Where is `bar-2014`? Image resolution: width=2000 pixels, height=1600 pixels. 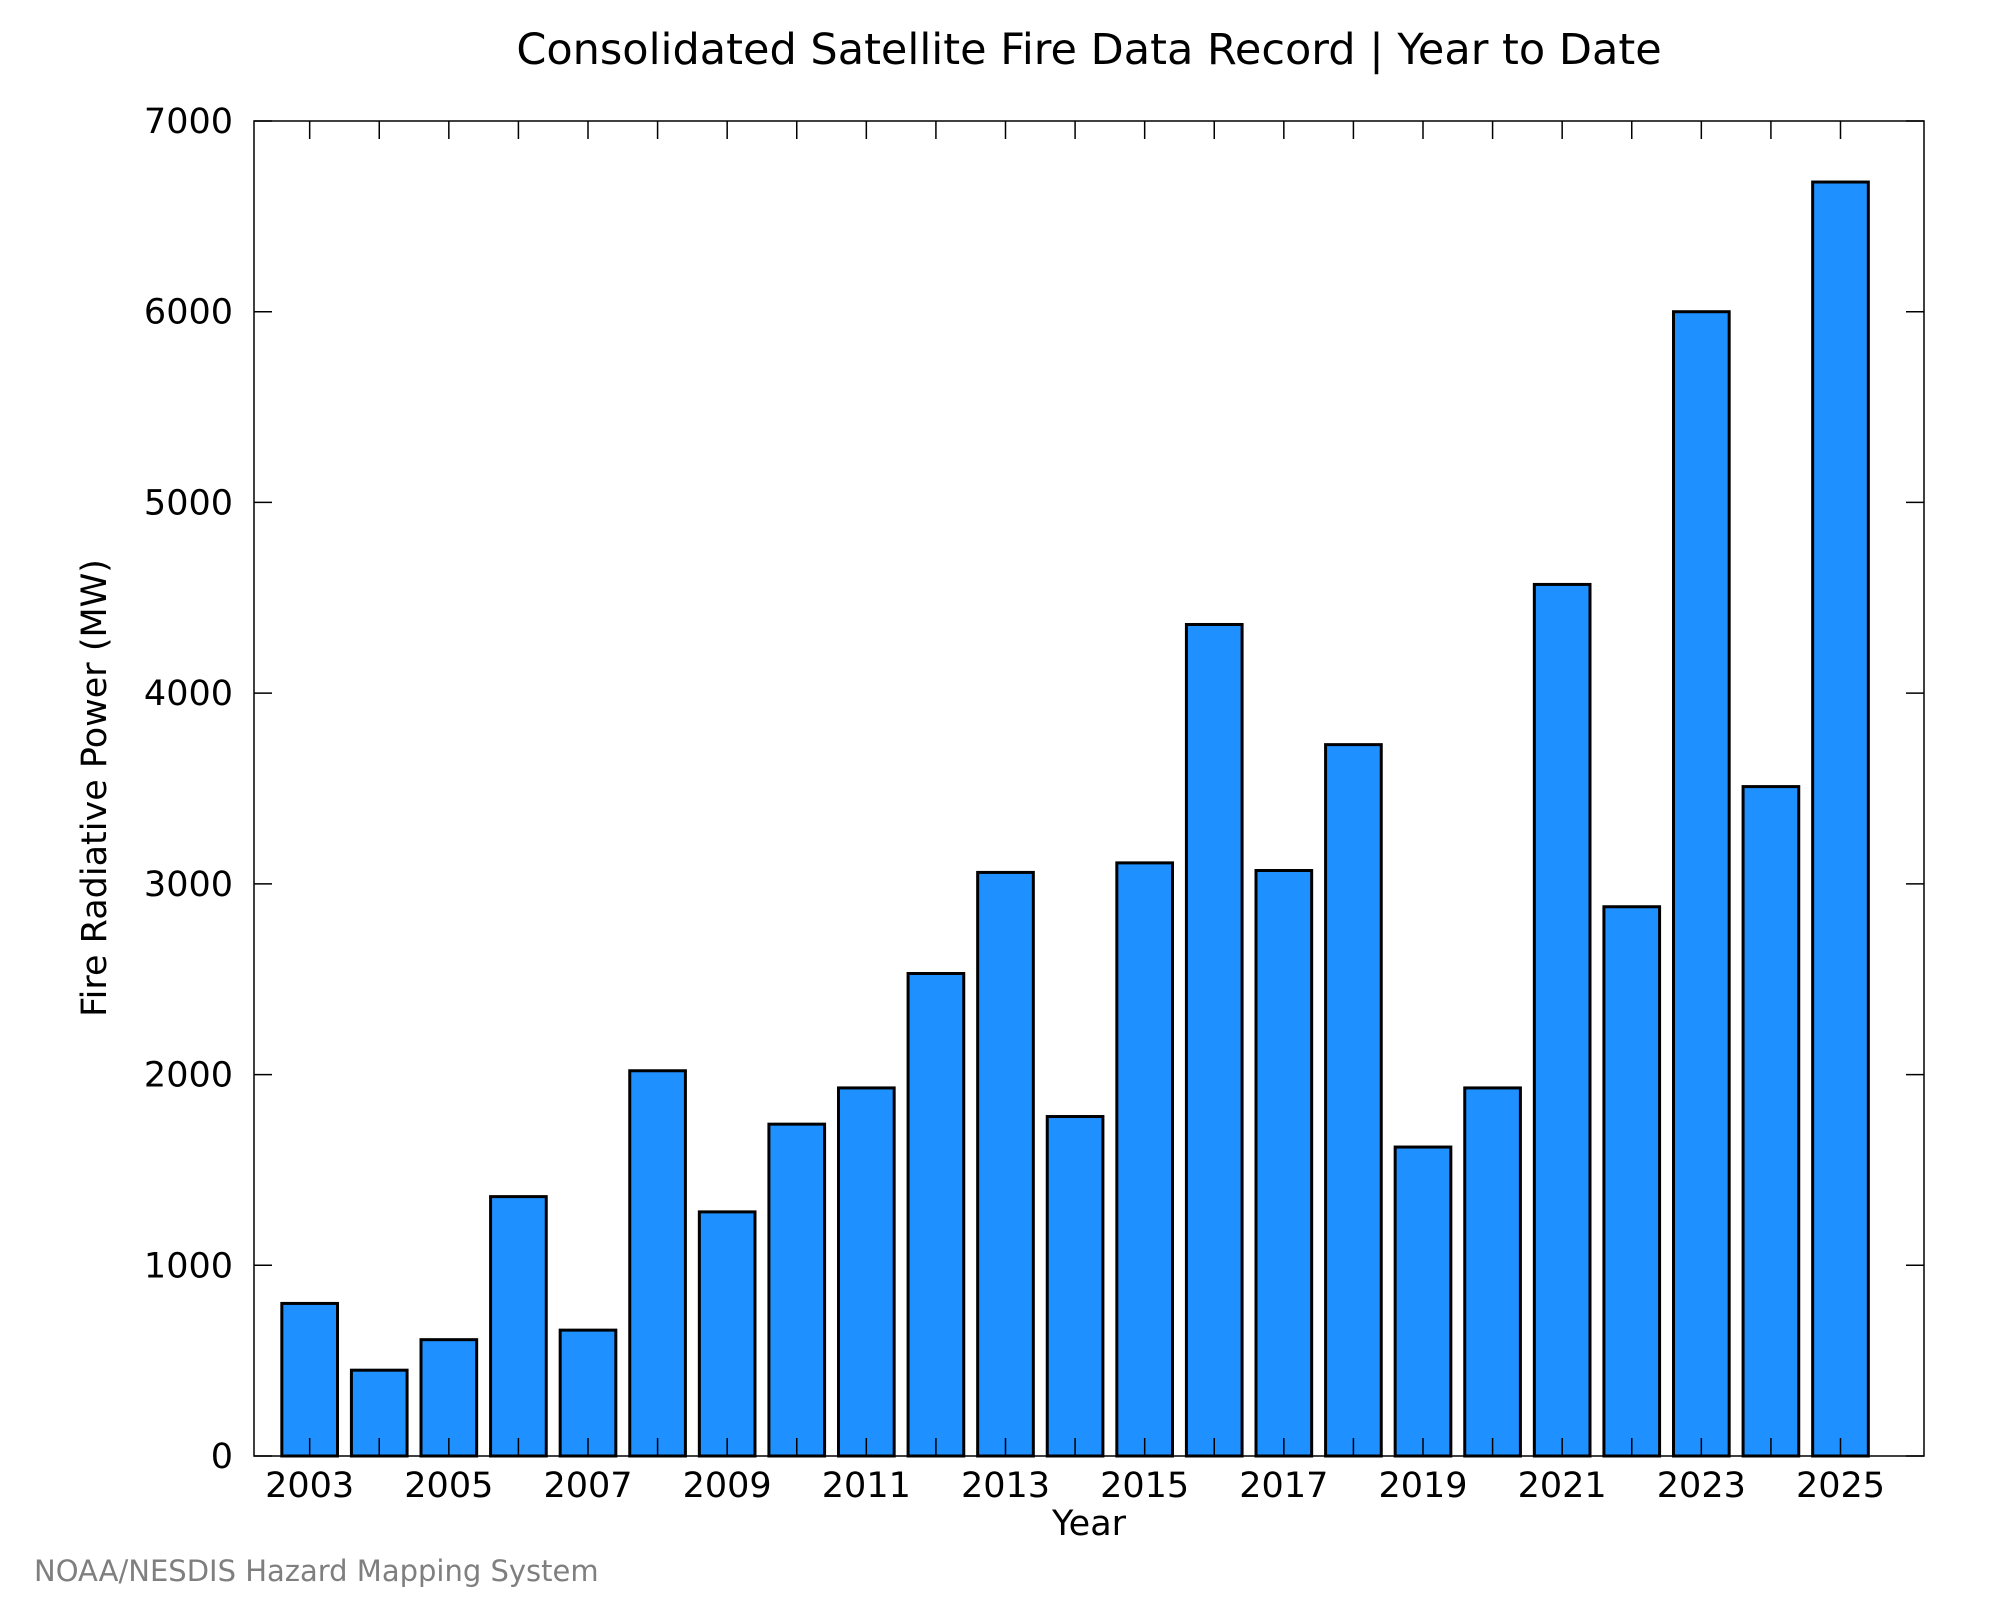
bar-2014 is located at coordinates (1075, 1286).